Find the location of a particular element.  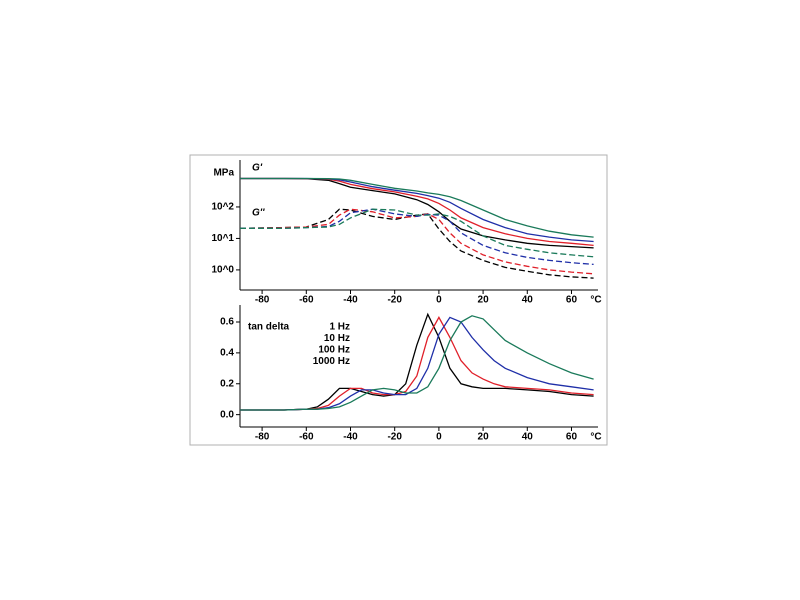

legend-label: 1000 Hz is located at coordinates (331, 361).